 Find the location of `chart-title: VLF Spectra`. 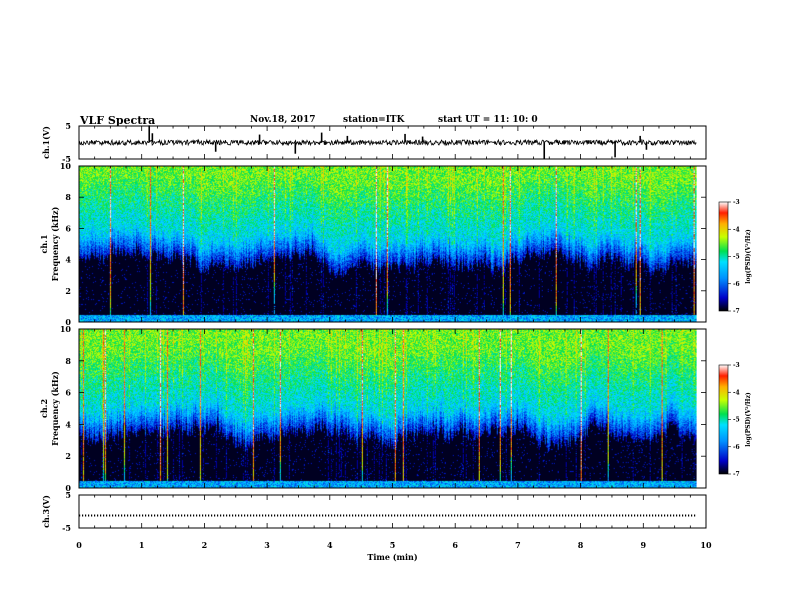

chart-title: VLF Spectra is located at coordinates (118, 120).